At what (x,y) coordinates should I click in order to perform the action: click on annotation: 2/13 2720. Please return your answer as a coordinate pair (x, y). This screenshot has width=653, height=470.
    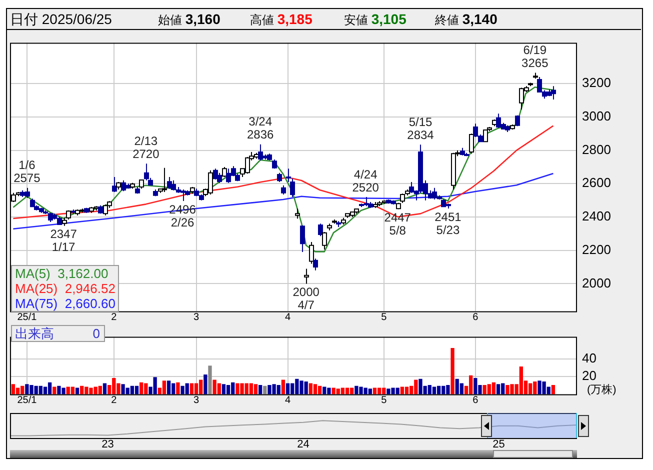
    Looking at the image, I should click on (146, 147).